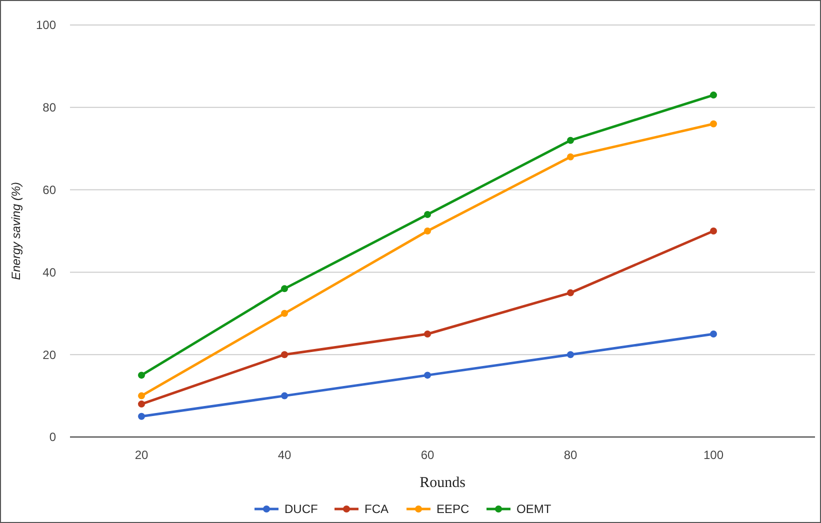  I want to click on x-tick-label: 40, so click(285, 455).